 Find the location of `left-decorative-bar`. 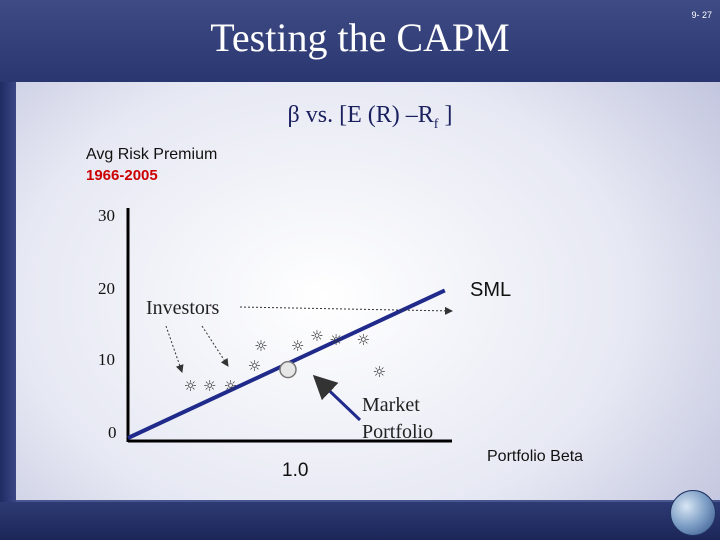

left-decorative-bar is located at coordinates (8, 292).